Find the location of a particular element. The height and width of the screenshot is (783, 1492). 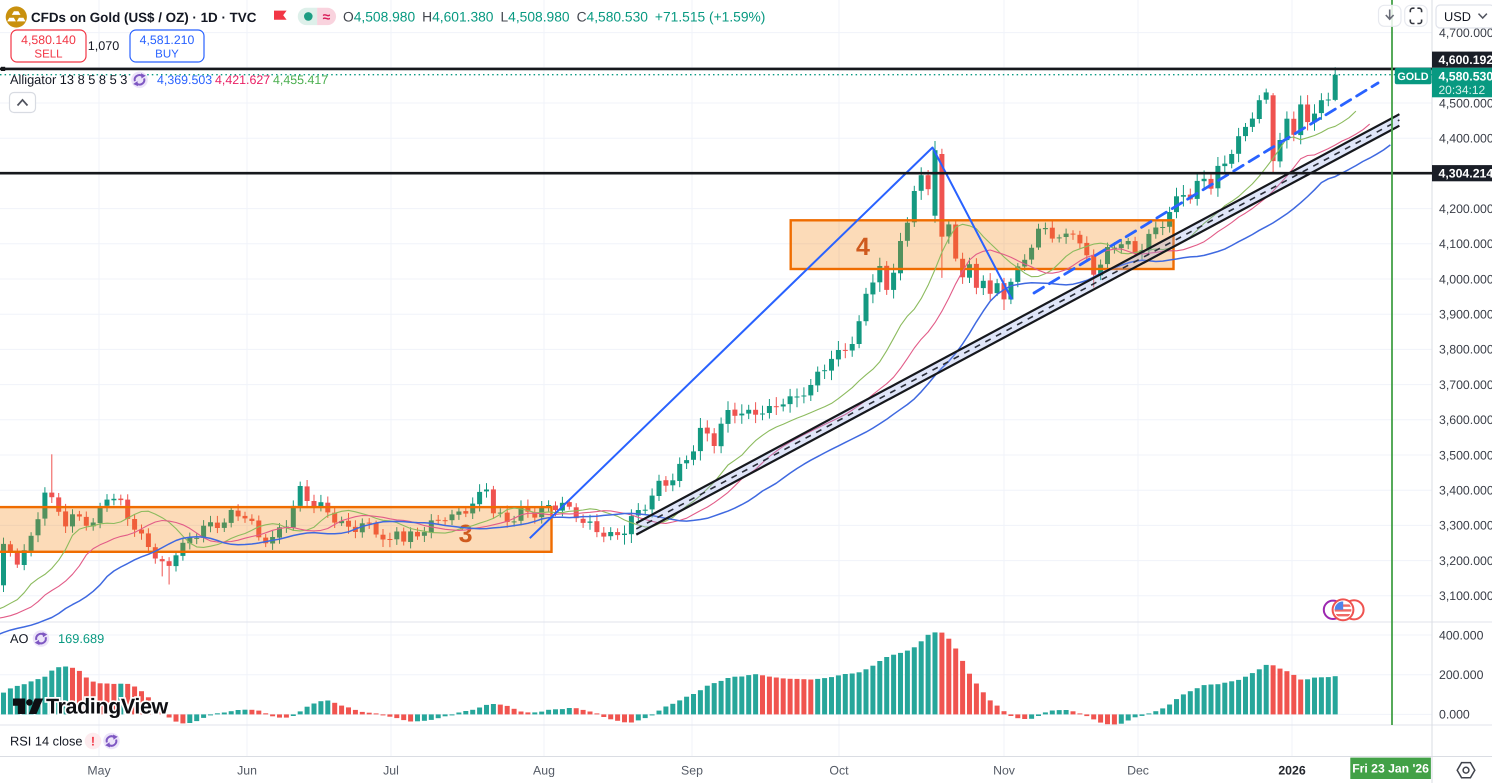

svg-text: Nov is located at coordinates (1004, 771).